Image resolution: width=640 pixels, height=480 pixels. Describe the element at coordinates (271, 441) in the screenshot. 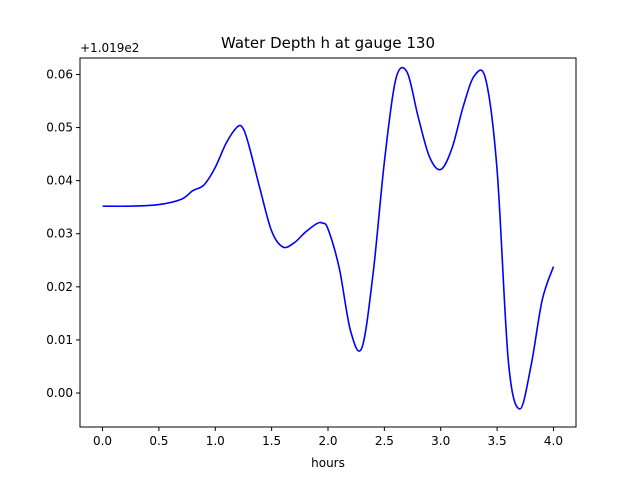

I see `x-tick-label: 1.5` at that location.